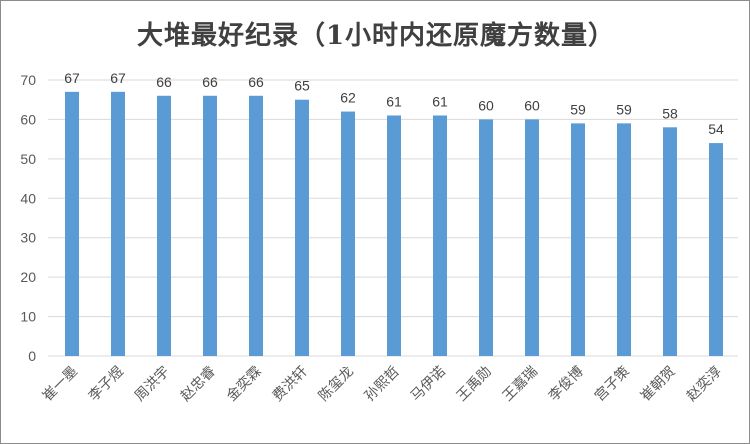 The image size is (750, 444). I want to click on category-label: 金奕霖, so click(244, 384).